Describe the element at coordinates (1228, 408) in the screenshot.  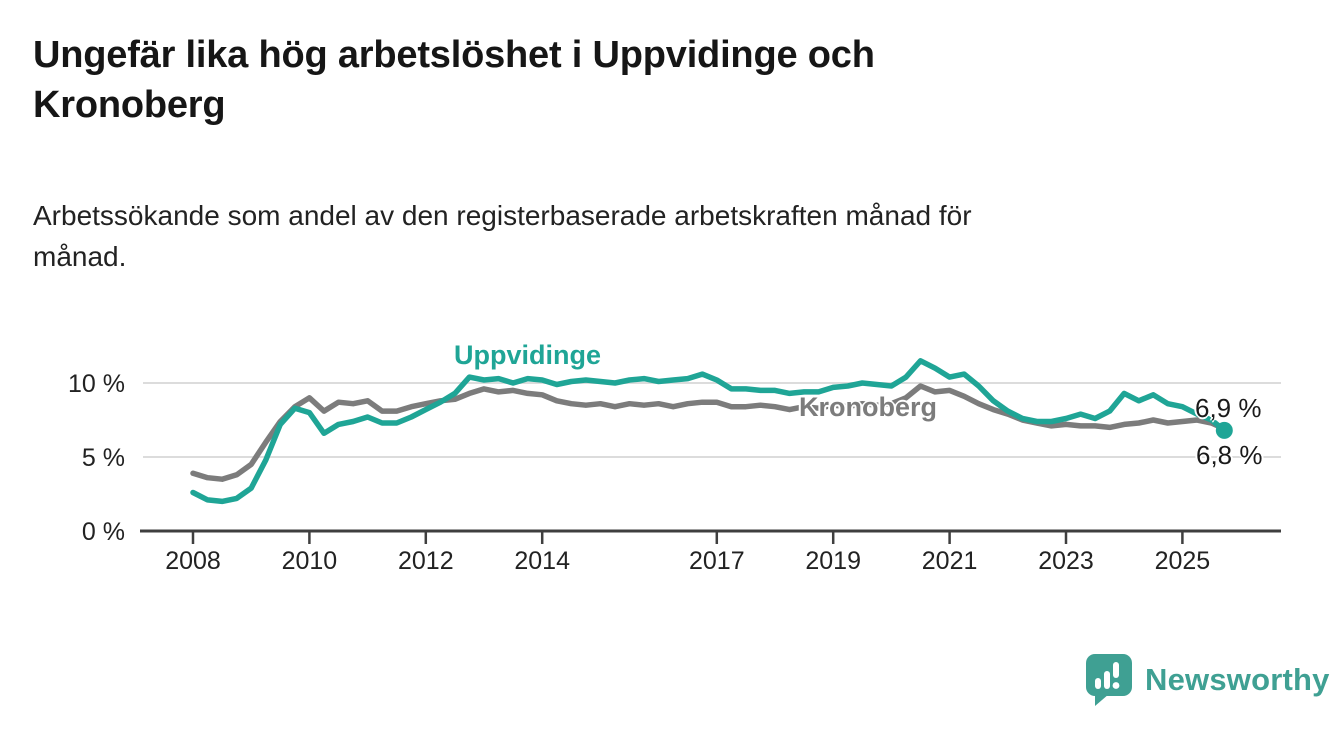
I see `end-value-kronoberg: 6,9 %` at that location.